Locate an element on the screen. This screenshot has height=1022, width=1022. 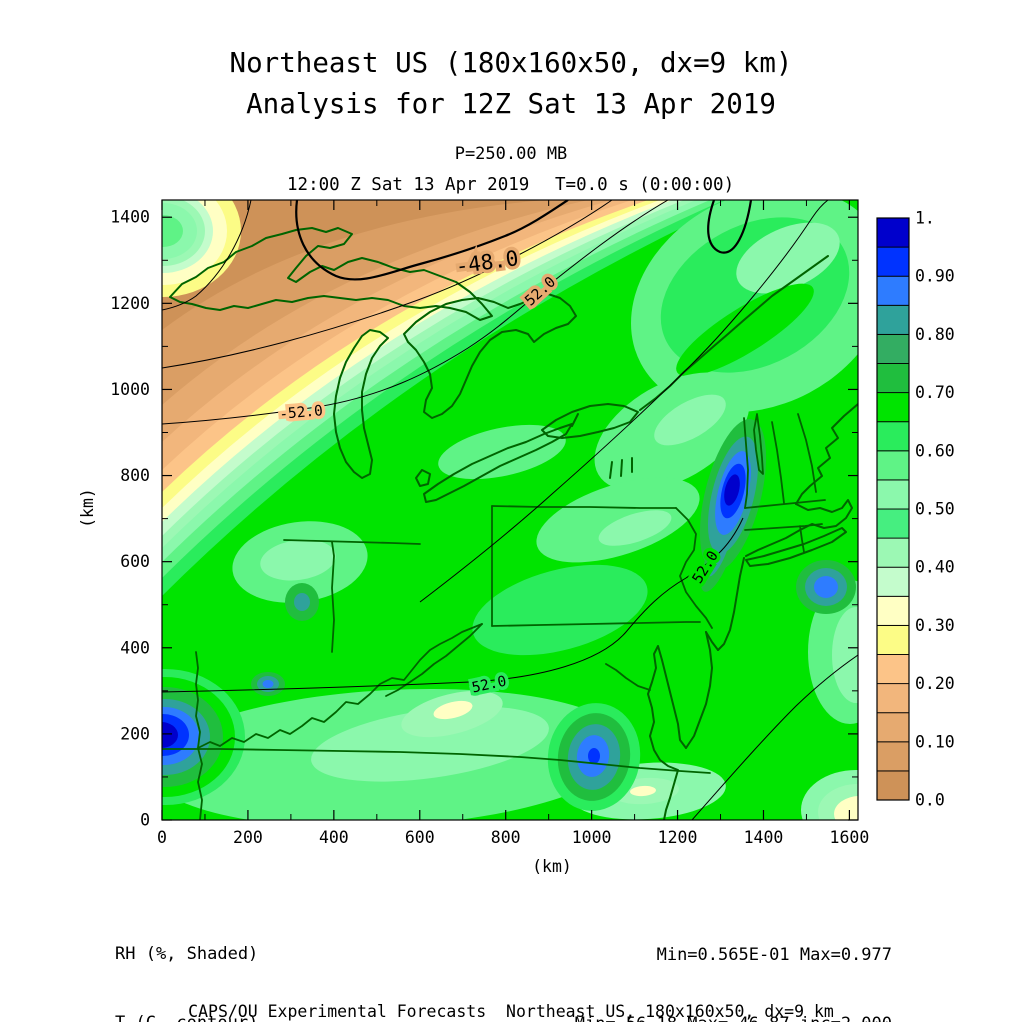
finger-lakes is located at coordinates (621, 468).